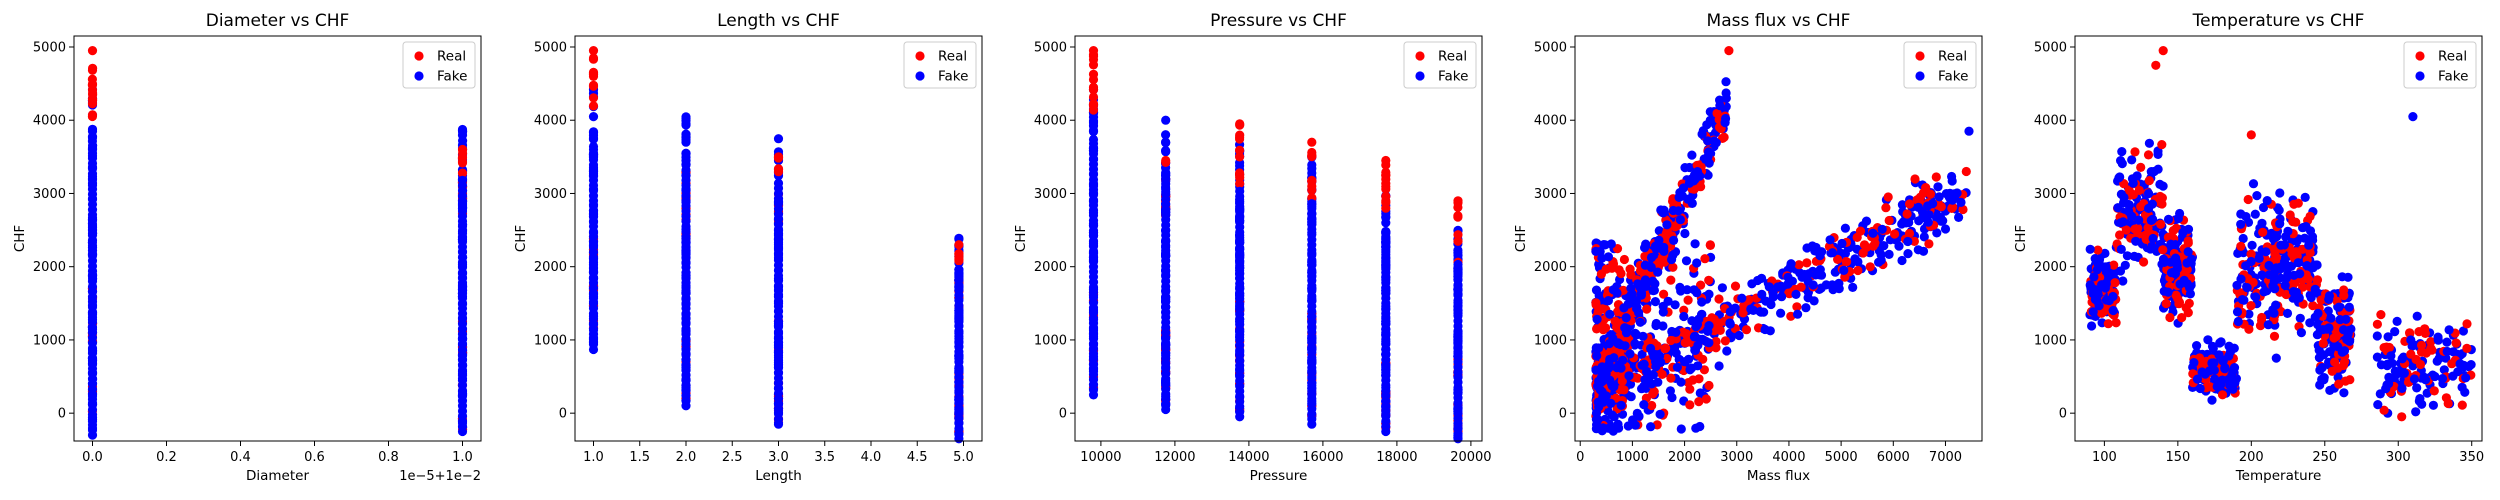  Describe the element at coordinates (778, 457) in the screenshot. I see `x-tick-label: 3.0` at that location.